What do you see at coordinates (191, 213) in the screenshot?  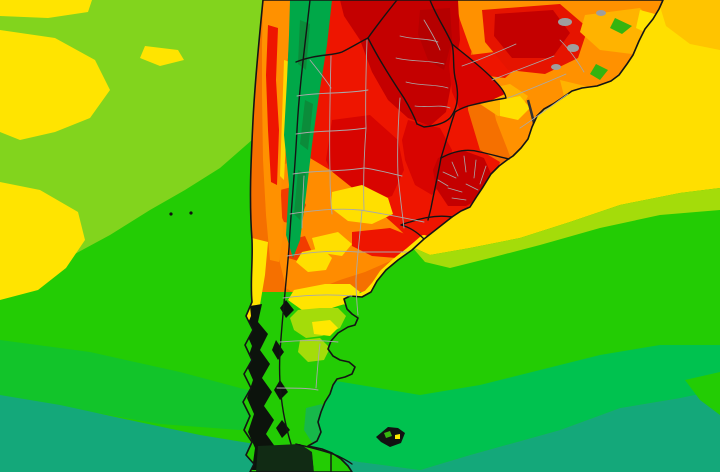 I see `pacific-island-dot-east` at bounding box center [191, 213].